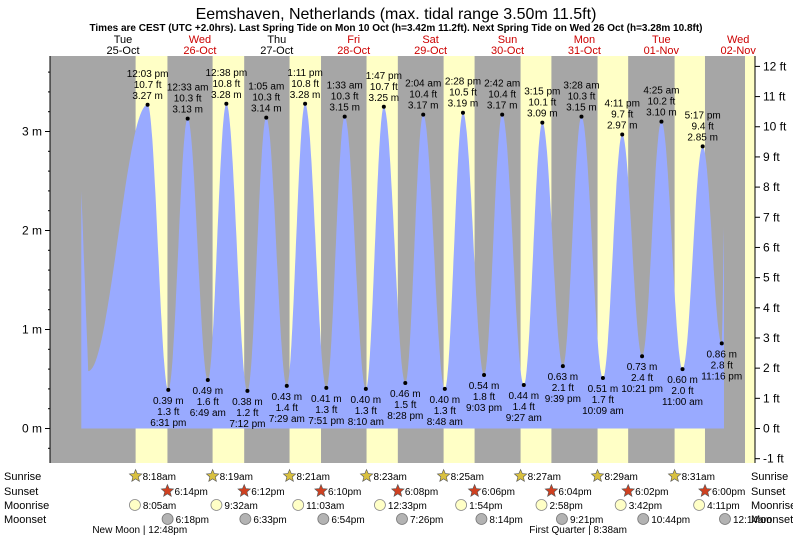 The height and width of the screenshot is (539, 793). I want to click on day-name-2: Thu, so click(276, 40).